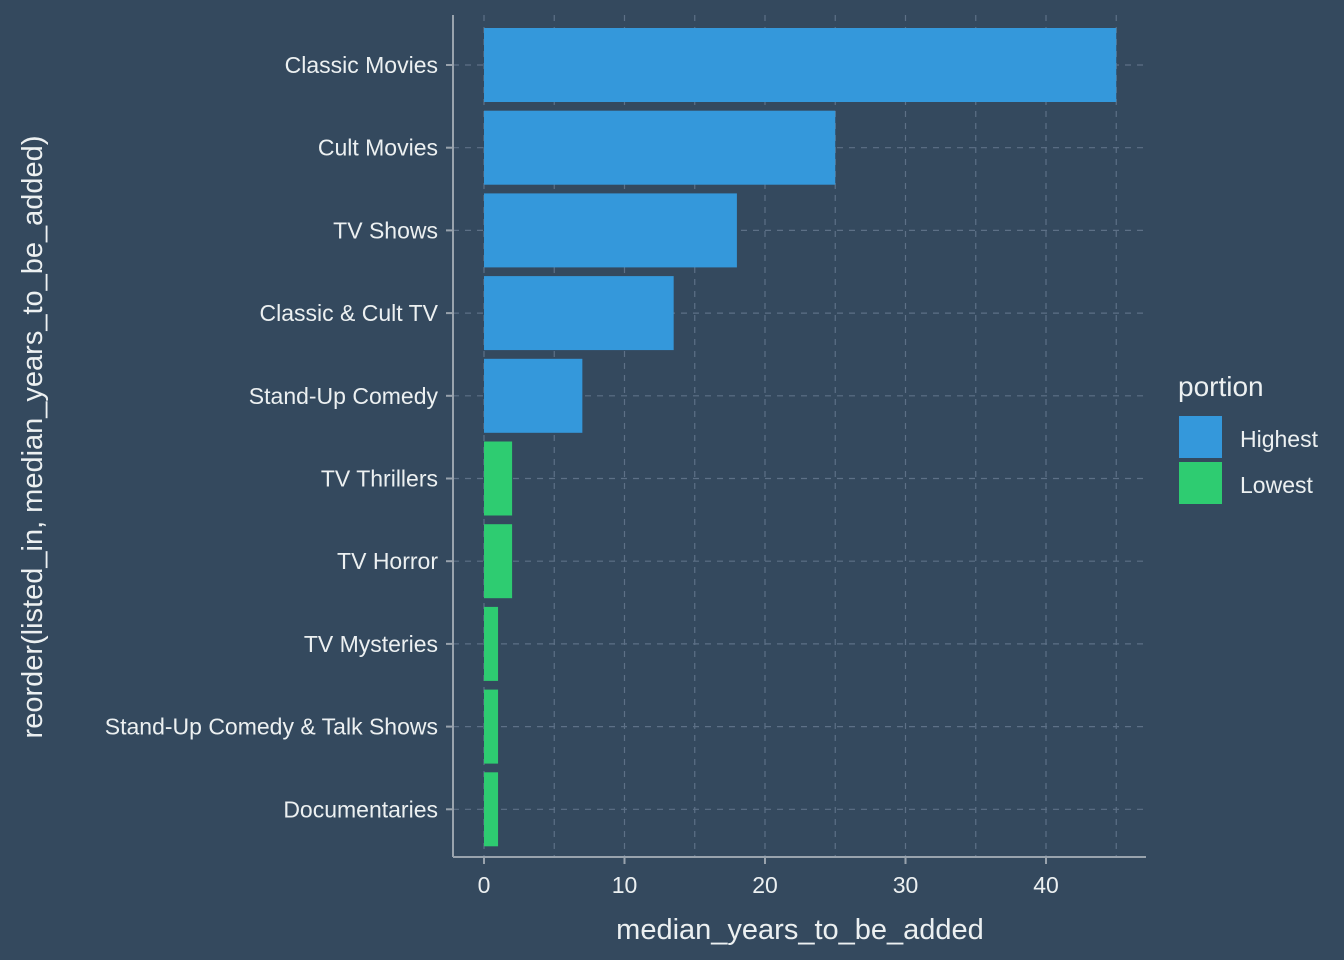 The image size is (1344, 960). What do you see at coordinates (371, 644) in the screenshot?
I see `y-tick-label: TV Mysteries` at bounding box center [371, 644].